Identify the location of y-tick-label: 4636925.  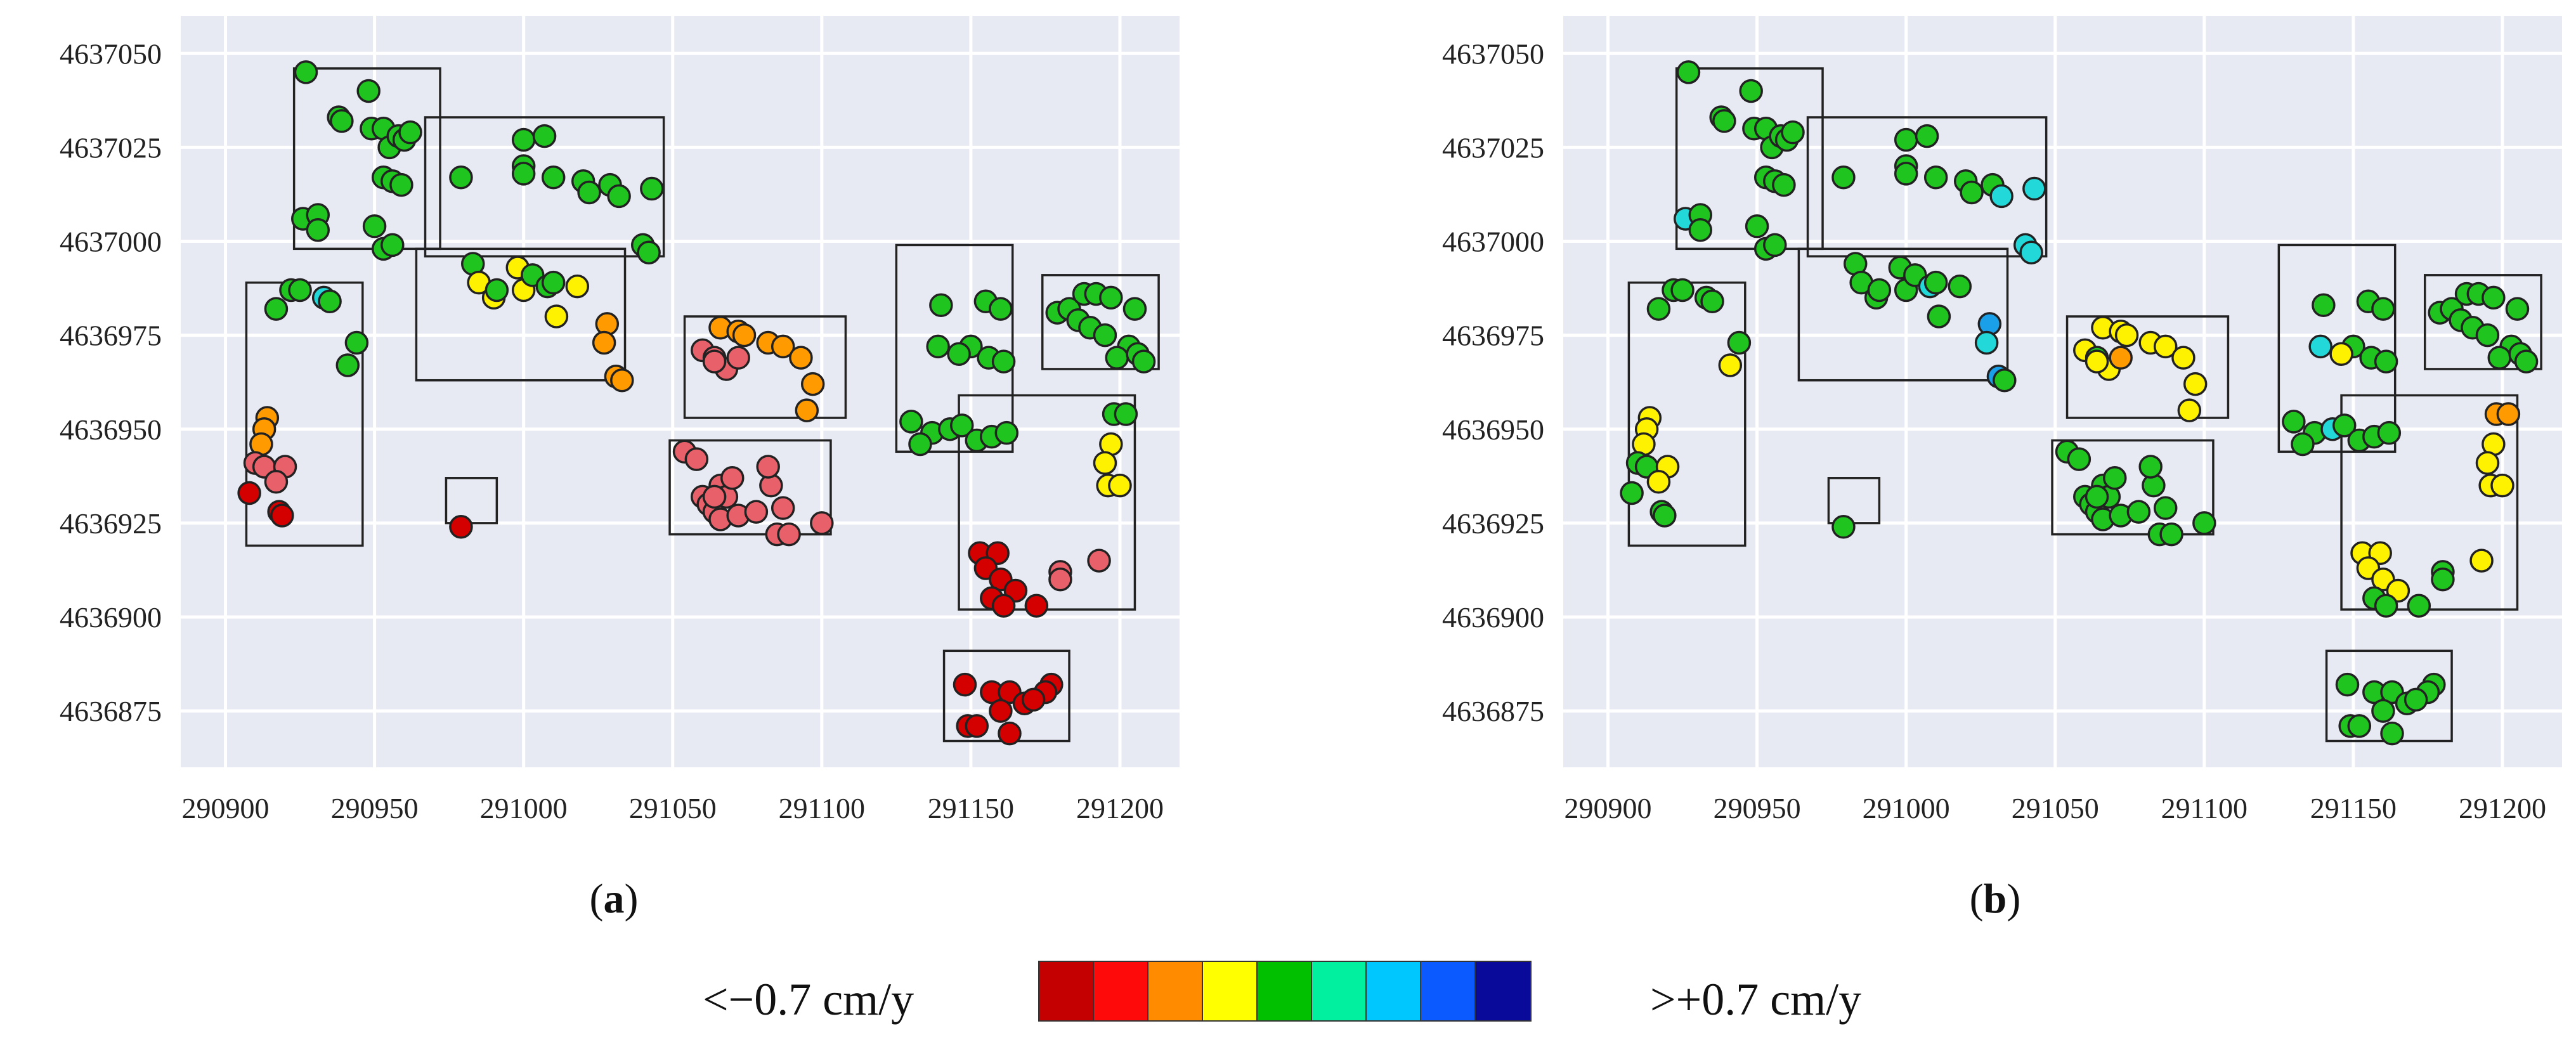
(111, 523).